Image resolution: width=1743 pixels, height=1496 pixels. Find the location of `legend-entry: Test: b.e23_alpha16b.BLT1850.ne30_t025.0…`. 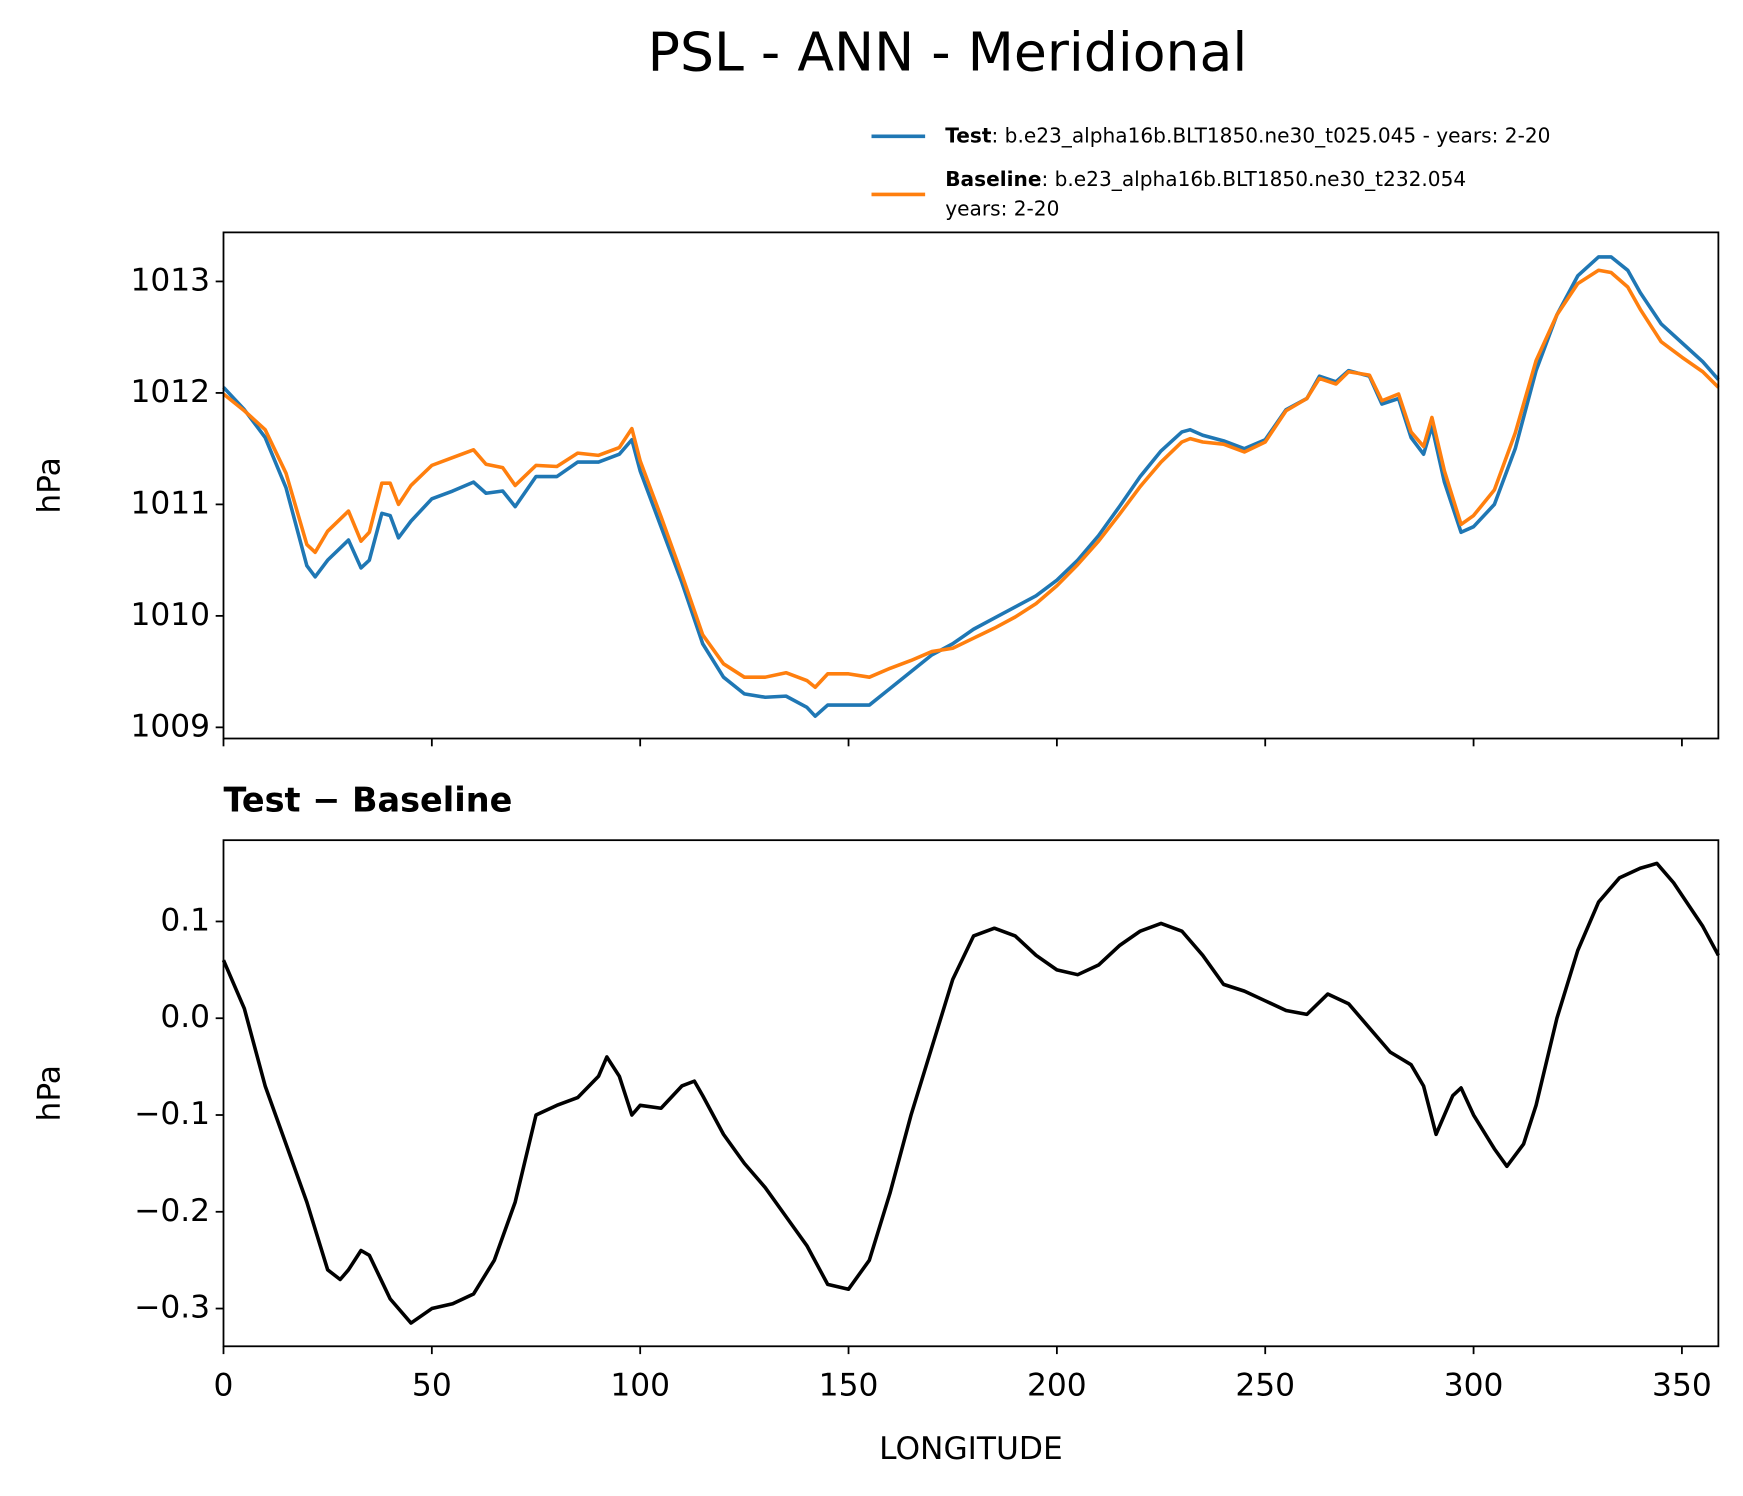

legend-entry: Test: b.e23_alpha16b.BLT1850.ne30_t025.0… is located at coordinates (1247, 135).